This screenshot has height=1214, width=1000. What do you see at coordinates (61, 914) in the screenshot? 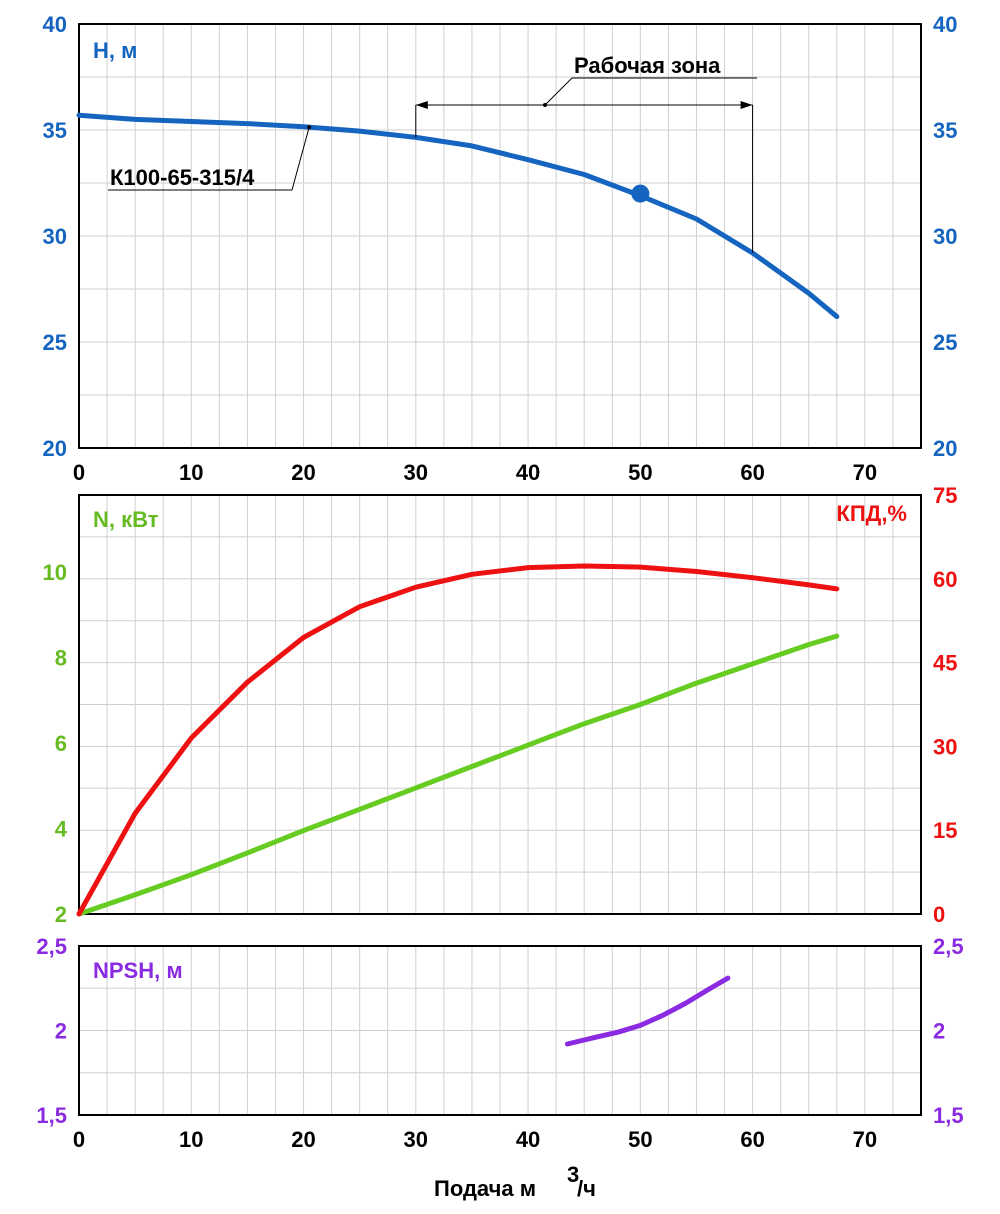
I see `power-y-tick: 2` at bounding box center [61, 914].